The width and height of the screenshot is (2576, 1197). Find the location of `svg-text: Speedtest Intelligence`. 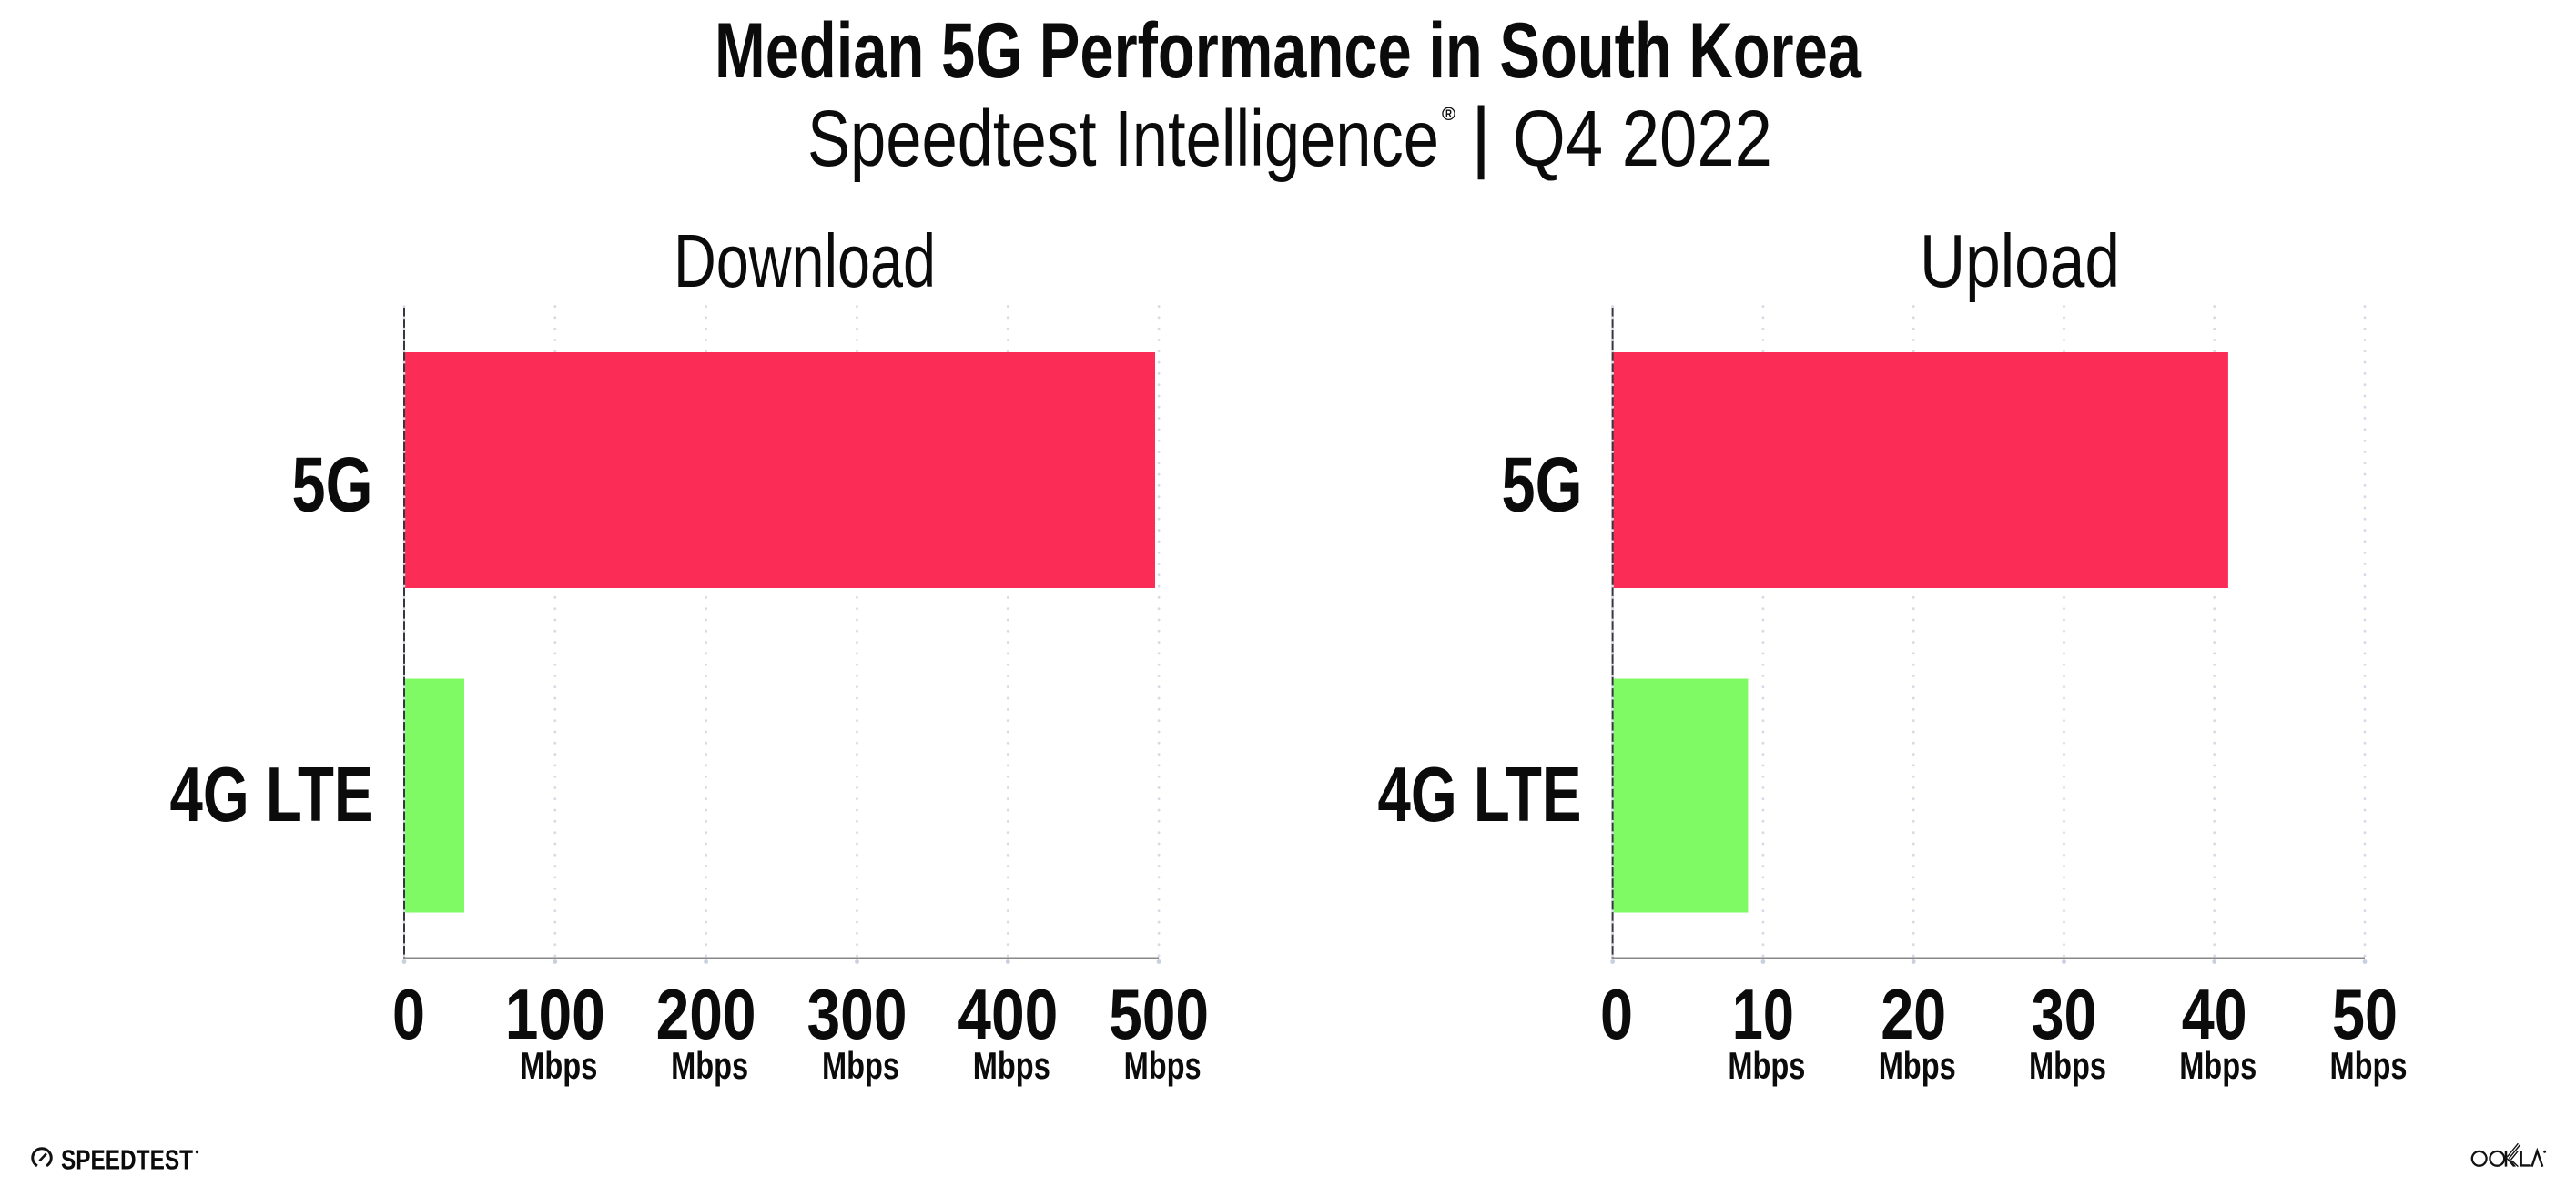

svg-text: Speedtest Intelligence is located at coordinates (1123, 139).